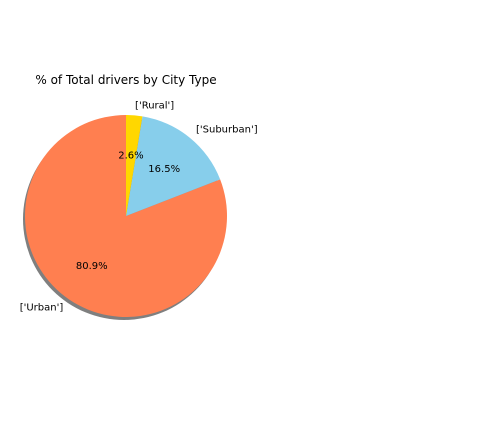 This screenshot has width=504, height=432. What do you see at coordinates (130, 156) in the screenshot?
I see `slice-pct-label-2: 2.6%` at bounding box center [130, 156].